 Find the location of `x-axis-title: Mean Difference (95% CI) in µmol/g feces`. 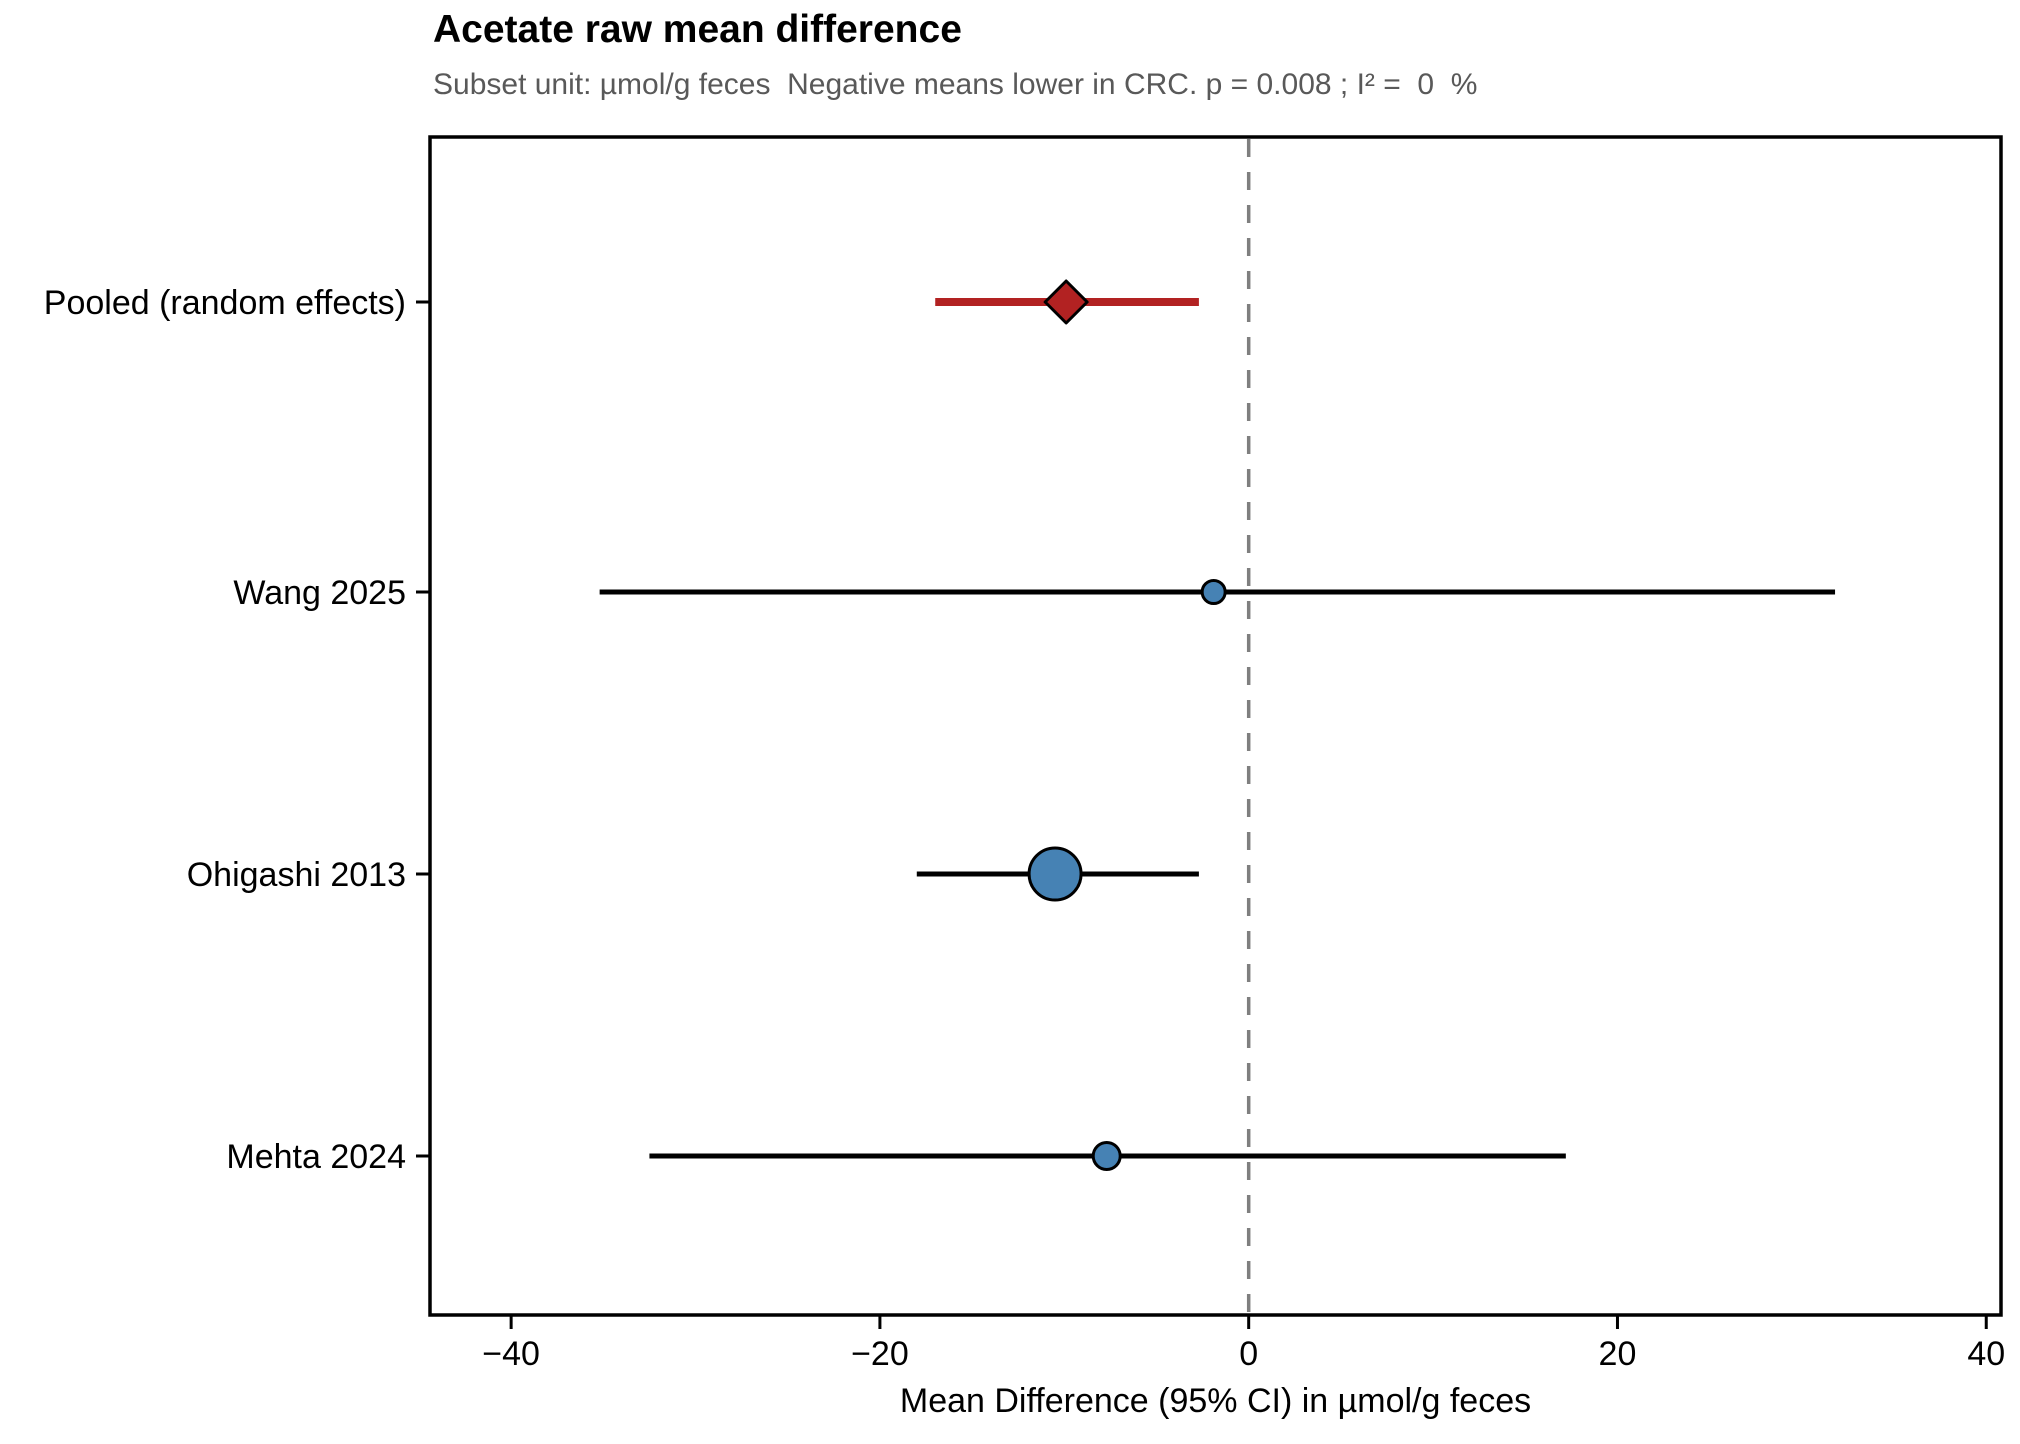

x-axis-title: Mean Difference (95% CI) in µmol/g feces is located at coordinates (1215, 1401).